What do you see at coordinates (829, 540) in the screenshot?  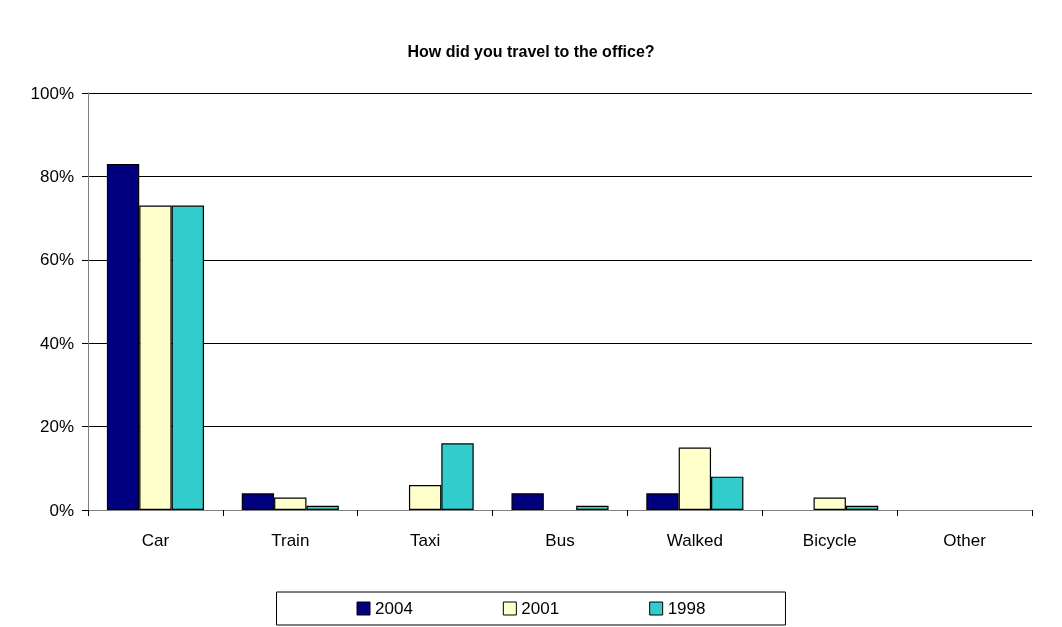 I see `x-tick-label: Bicycle` at bounding box center [829, 540].